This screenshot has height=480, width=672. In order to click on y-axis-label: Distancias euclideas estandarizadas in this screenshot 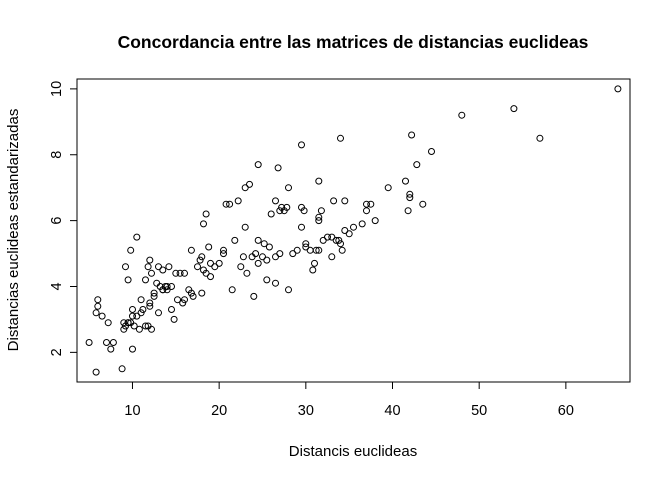, I will do `click(13, 230)`.